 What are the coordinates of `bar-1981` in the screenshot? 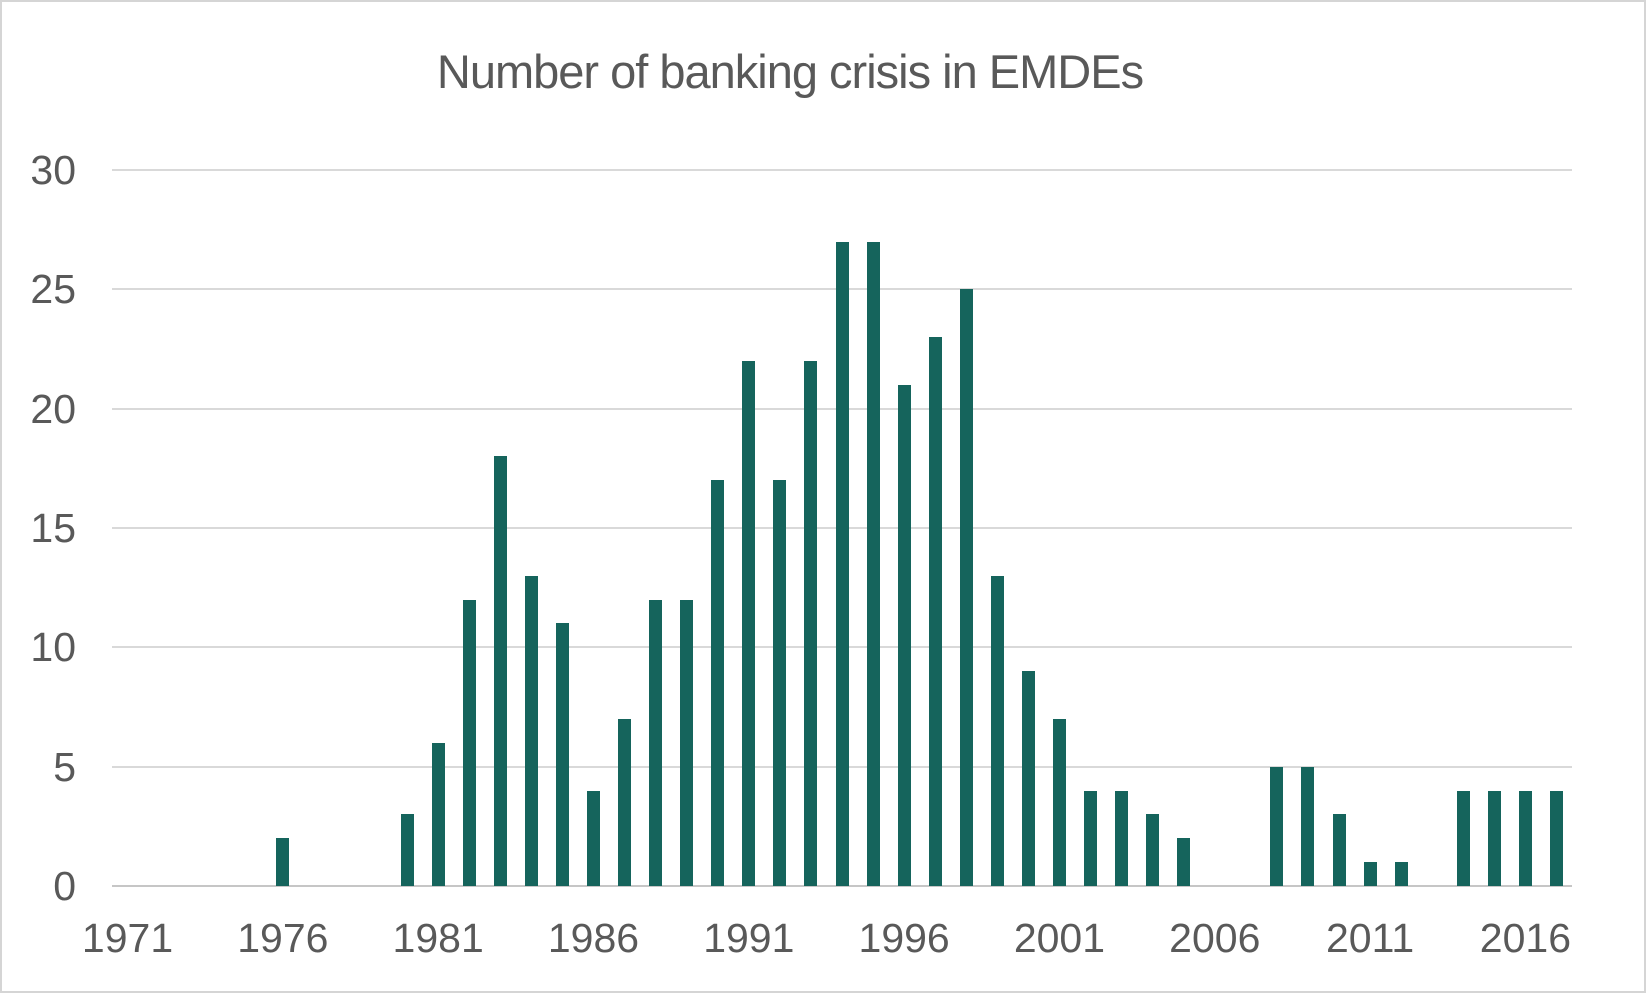 It's located at (438, 814).